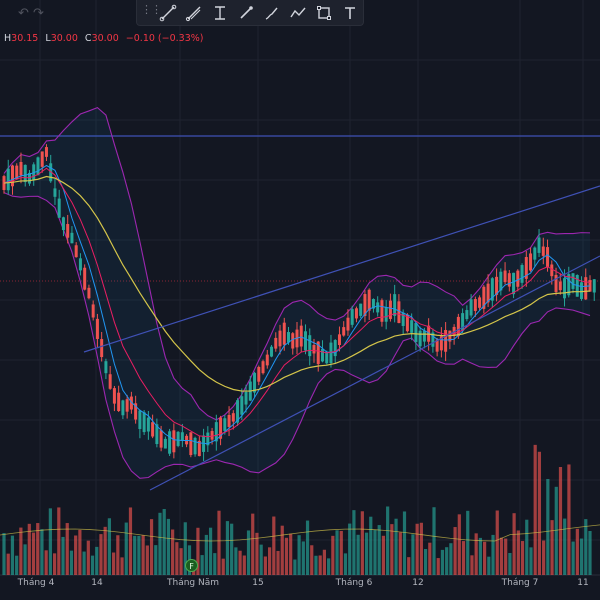 The height and width of the screenshot is (600, 600). Describe the element at coordinates (191, 565) in the screenshot. I see `financials-badge: F` at that location.